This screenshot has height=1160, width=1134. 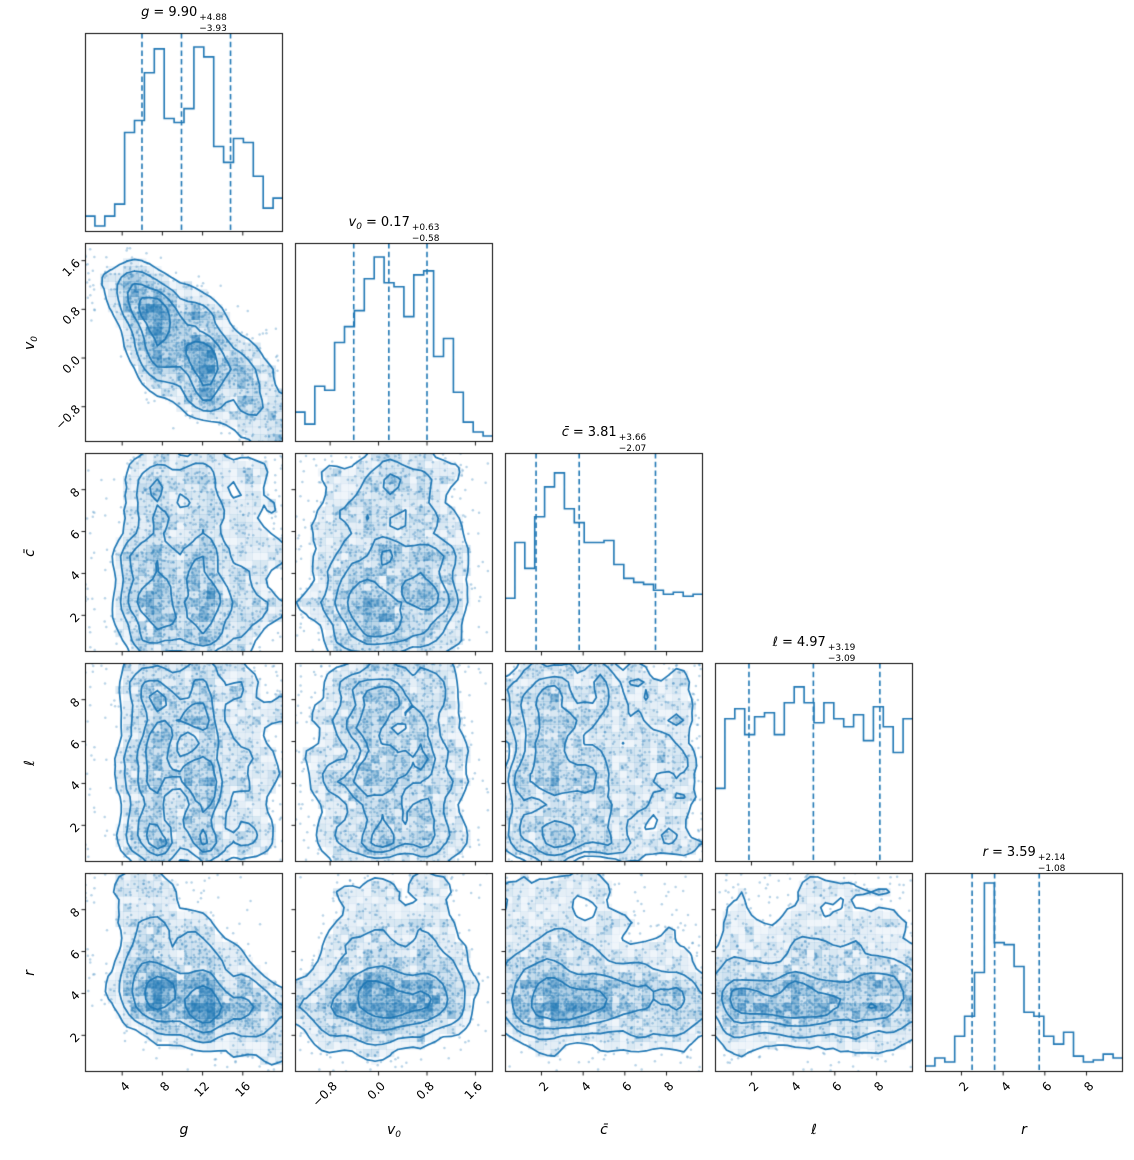 I want to click on y-axis-label-r: r, so click(x=31, y=973).